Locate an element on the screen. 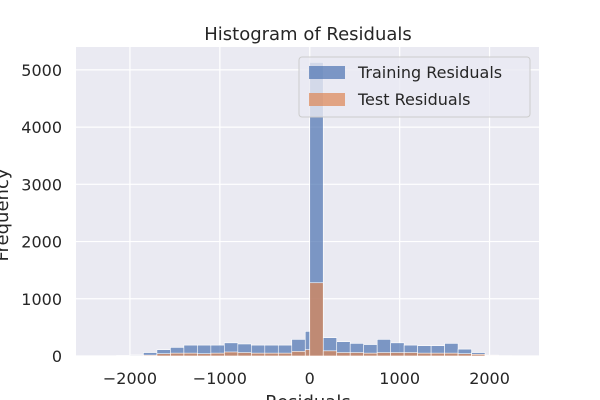 This screenshot has width=600, height=400. series-test is located at coordinates (314, 319).